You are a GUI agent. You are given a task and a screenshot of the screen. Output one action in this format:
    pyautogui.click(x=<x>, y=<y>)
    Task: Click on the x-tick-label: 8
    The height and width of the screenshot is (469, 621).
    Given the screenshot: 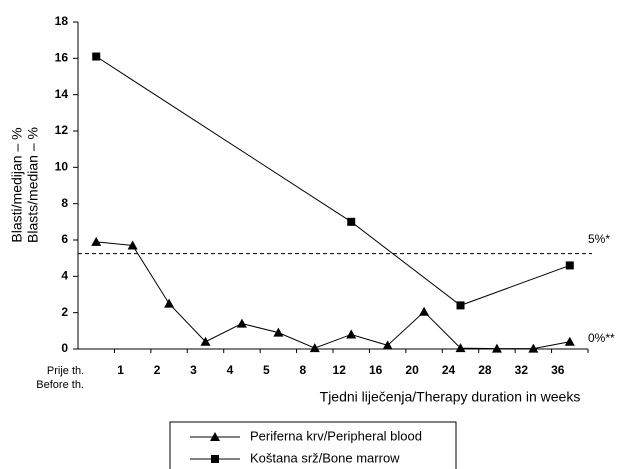 What is the action you would take?
    pyautogui.click(x=302, y=370)
    